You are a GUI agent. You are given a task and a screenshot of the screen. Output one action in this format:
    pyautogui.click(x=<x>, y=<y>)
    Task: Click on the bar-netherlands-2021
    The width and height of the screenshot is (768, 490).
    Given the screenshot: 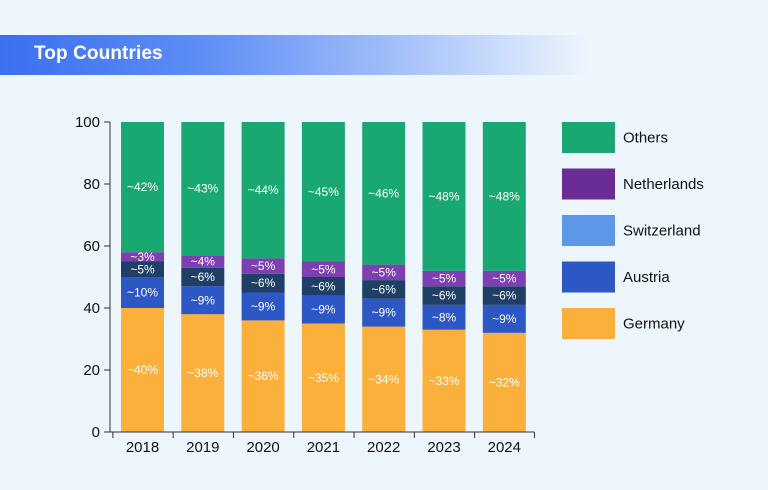 What is the action you would take?
    pyautogui.click(x=323, y=269)
    